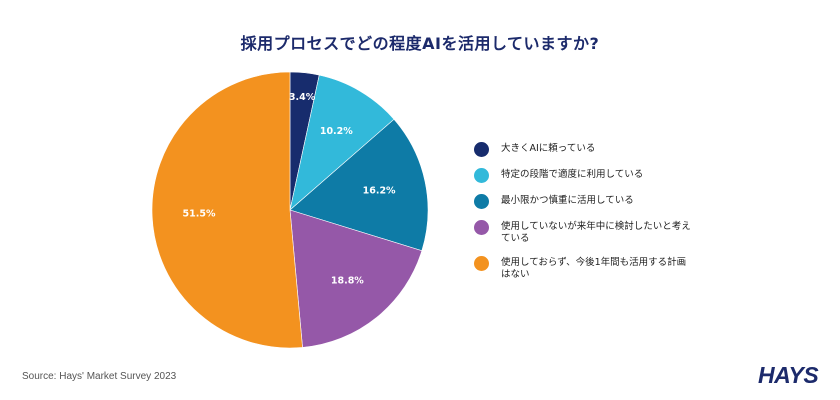  What do you see at coordinates (594, 268) in the screenshot?
I see `legend-label: 使用しておらず、今後1年間も活用する計画はない` at bounding box center [594, 268].